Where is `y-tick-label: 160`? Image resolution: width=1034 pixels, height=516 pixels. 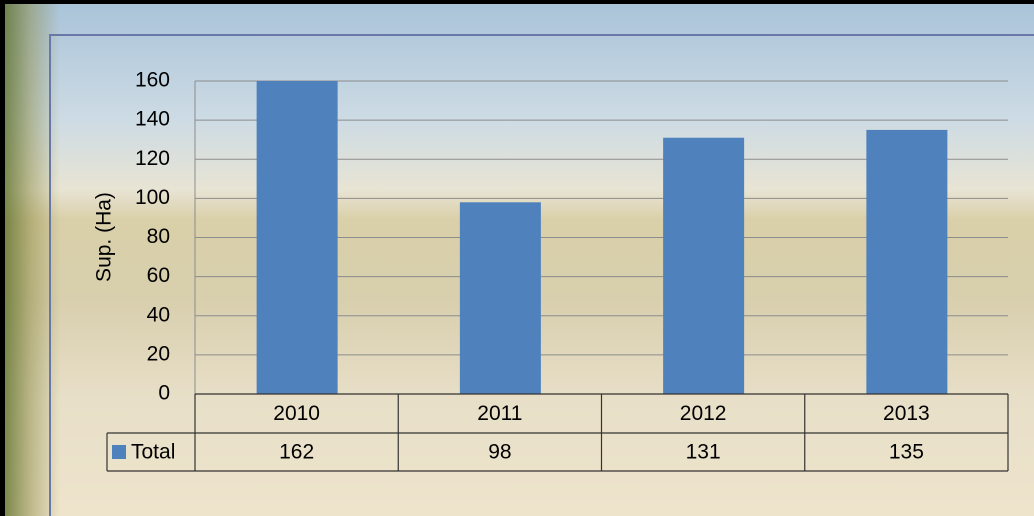 y-tick-label: 160 is located at coordinates (152, 80).